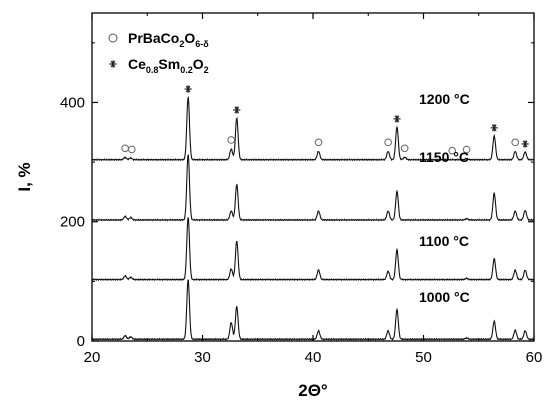 This screenshot has height=407, width=550. What do you see at coordinates (202, 357) in the screenshot?
I see `x-tick-label: 30` at bounding box center [202, 357].